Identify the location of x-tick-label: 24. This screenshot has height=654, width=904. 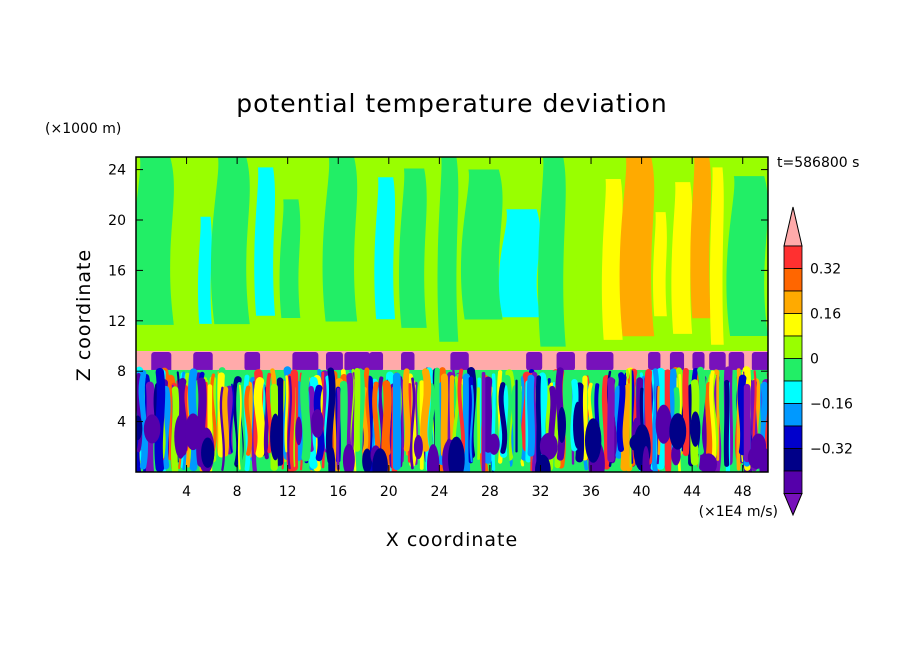
(439, 492).